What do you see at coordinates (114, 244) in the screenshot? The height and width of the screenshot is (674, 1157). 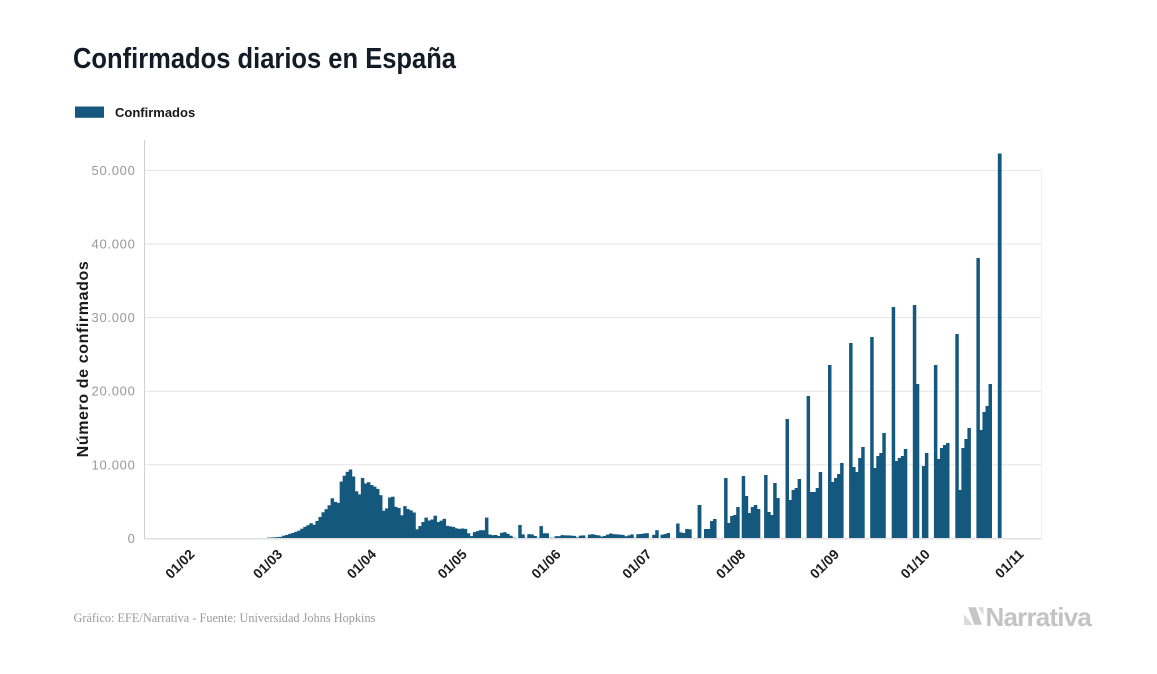 I see `svg-text: 40.000` at bounding box center [114, 244].